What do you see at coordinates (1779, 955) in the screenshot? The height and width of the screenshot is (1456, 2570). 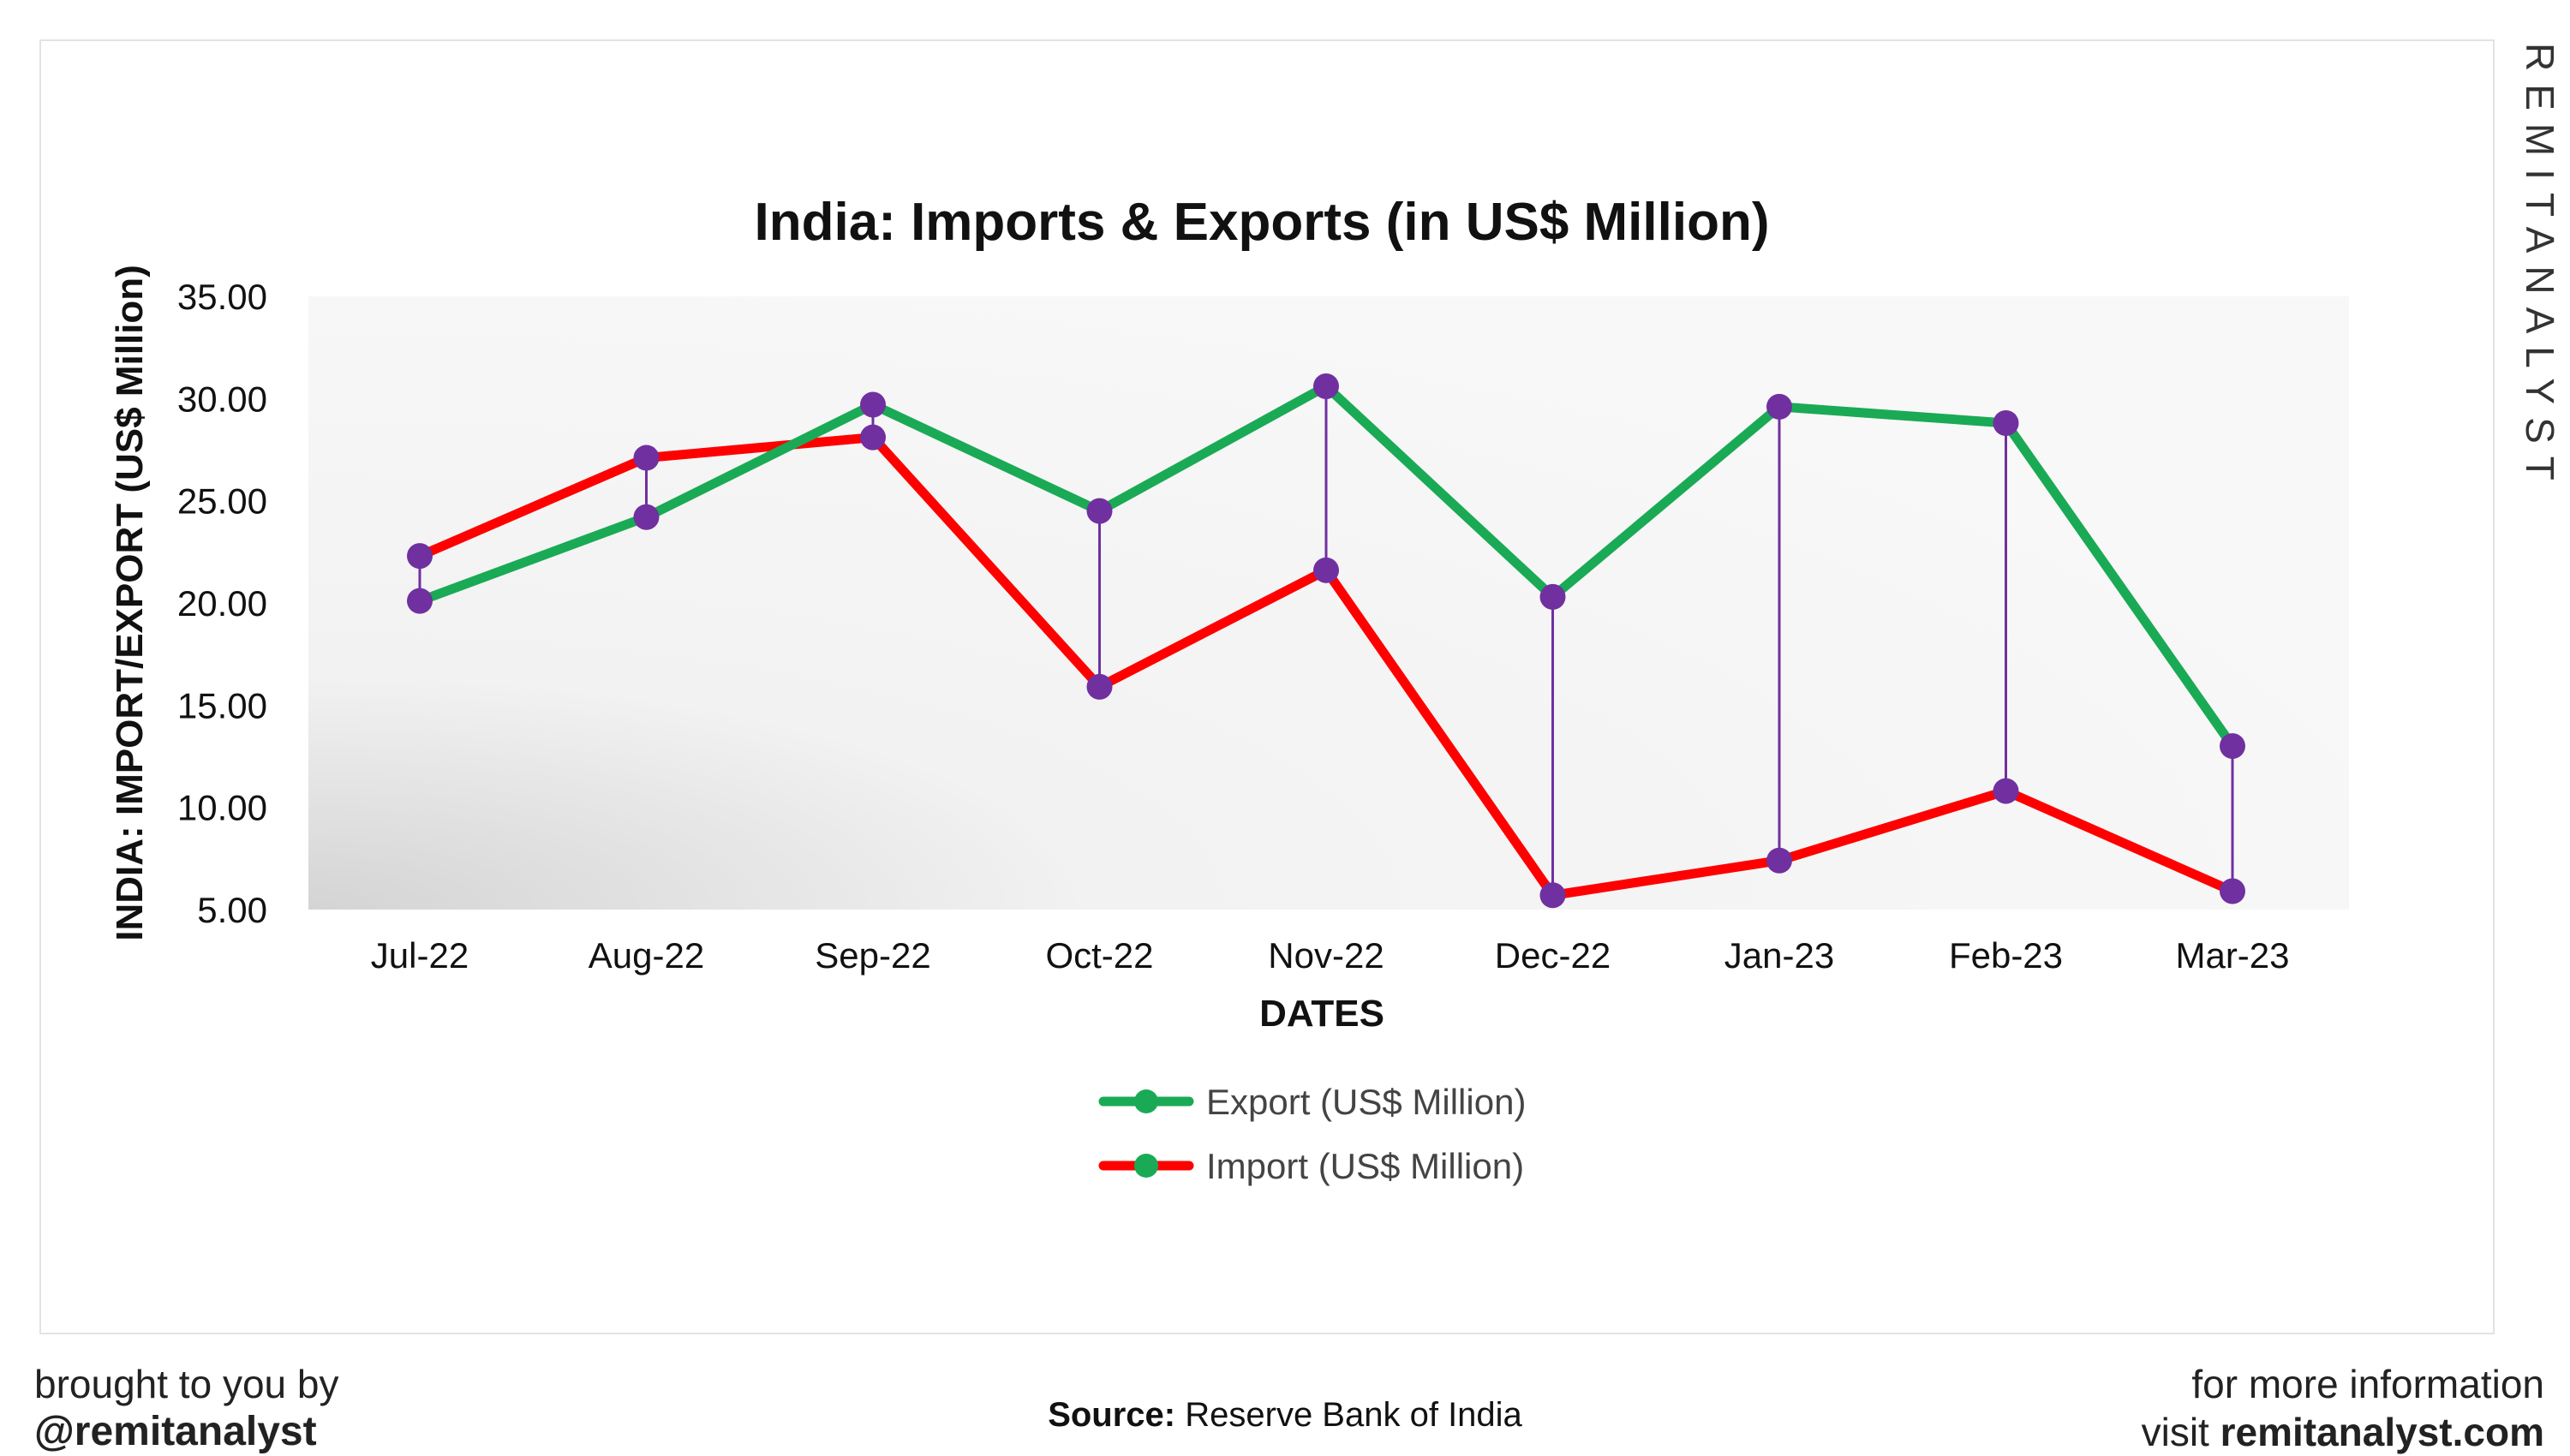 I see `x-tick-label: Jan-23` at bounding box center [1779, 955].